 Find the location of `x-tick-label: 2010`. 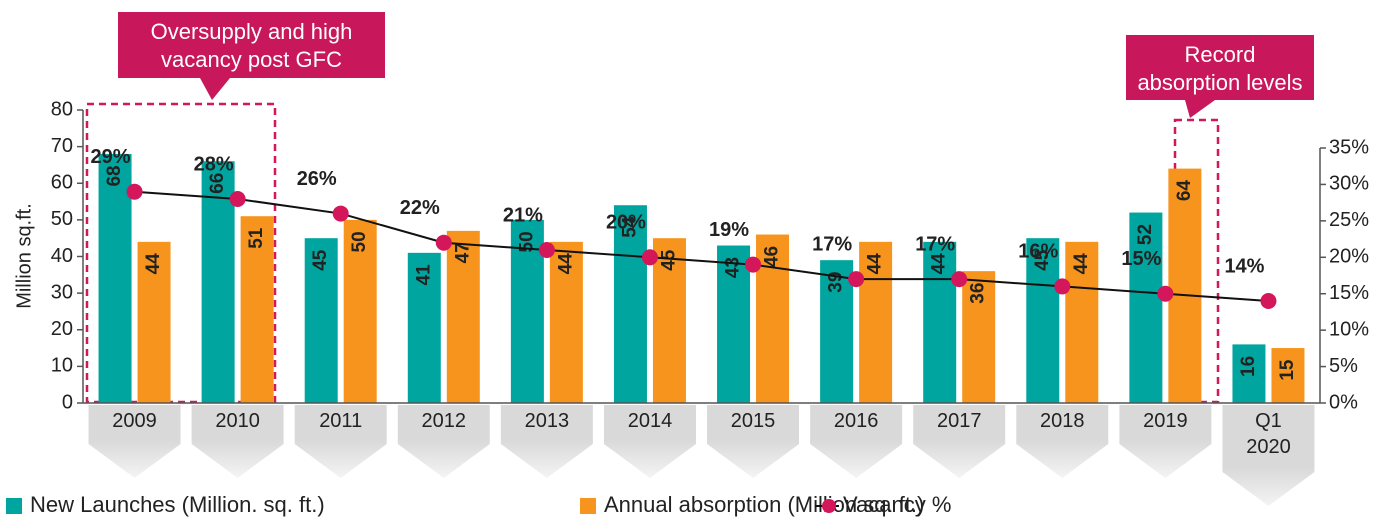

x-tick-label: 2010 is located at coordinates (237, 421).